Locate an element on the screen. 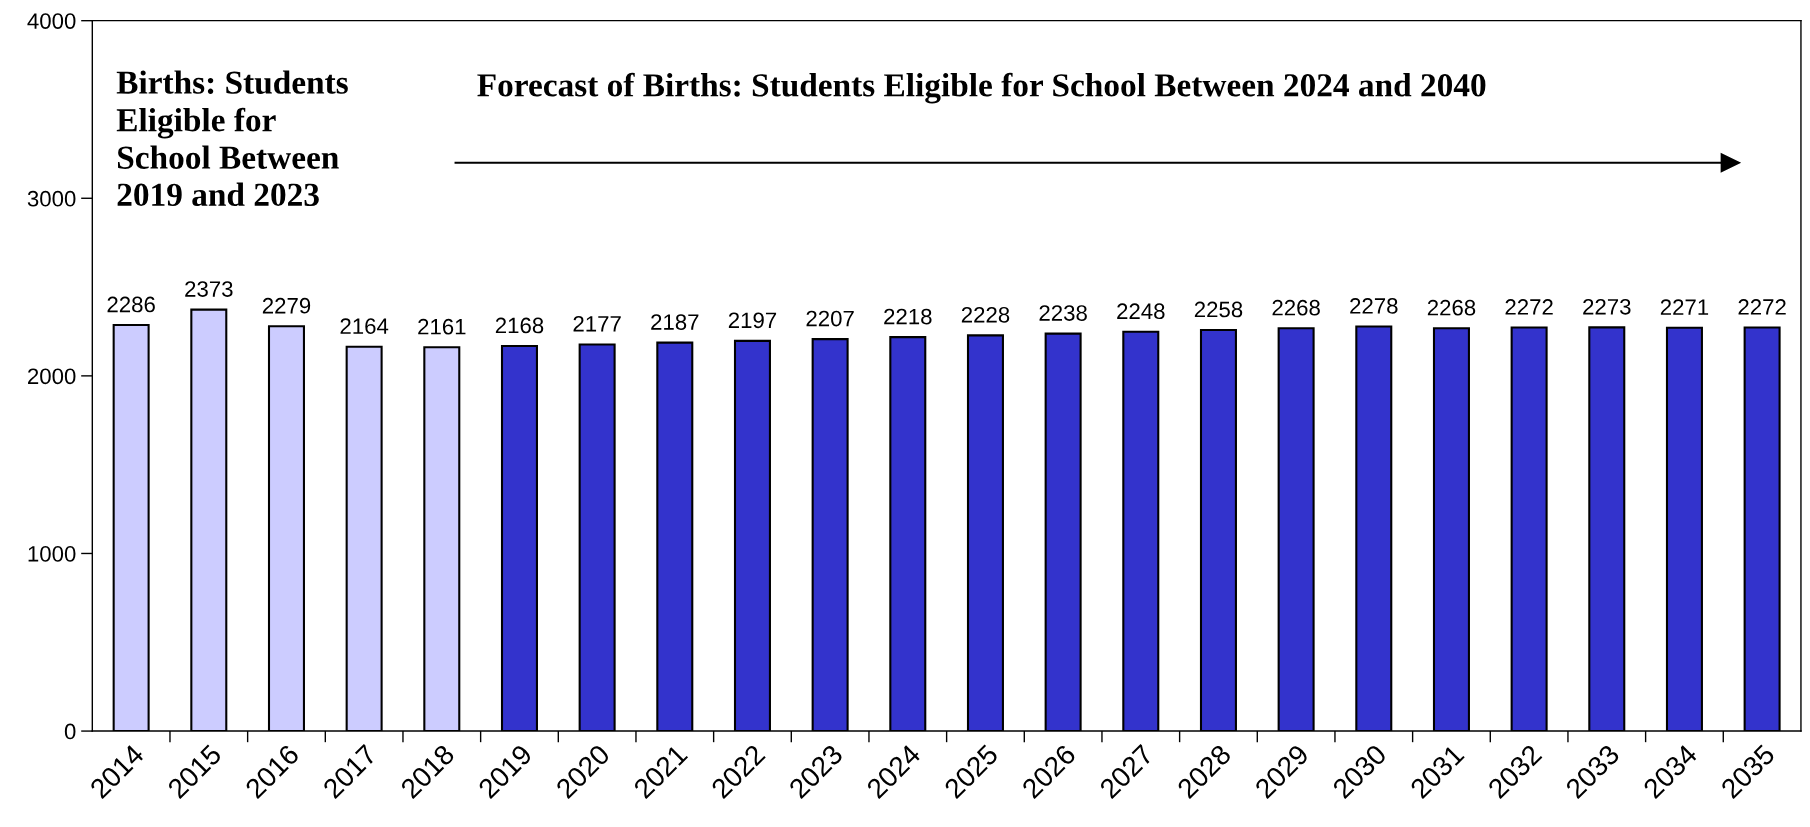 The height and width of the screenshot is (827, 1810). data-label: 2187 is located at coordinates (675, 322).